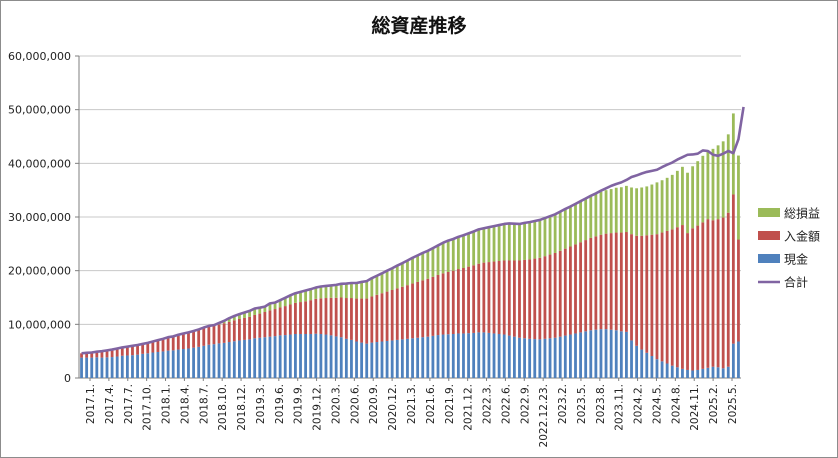 This screenshot has width=838, height=458. Describe the element at coordinates (695, 407) in the screenshot. I see `x-tick-label: 2024.11.` at that location.